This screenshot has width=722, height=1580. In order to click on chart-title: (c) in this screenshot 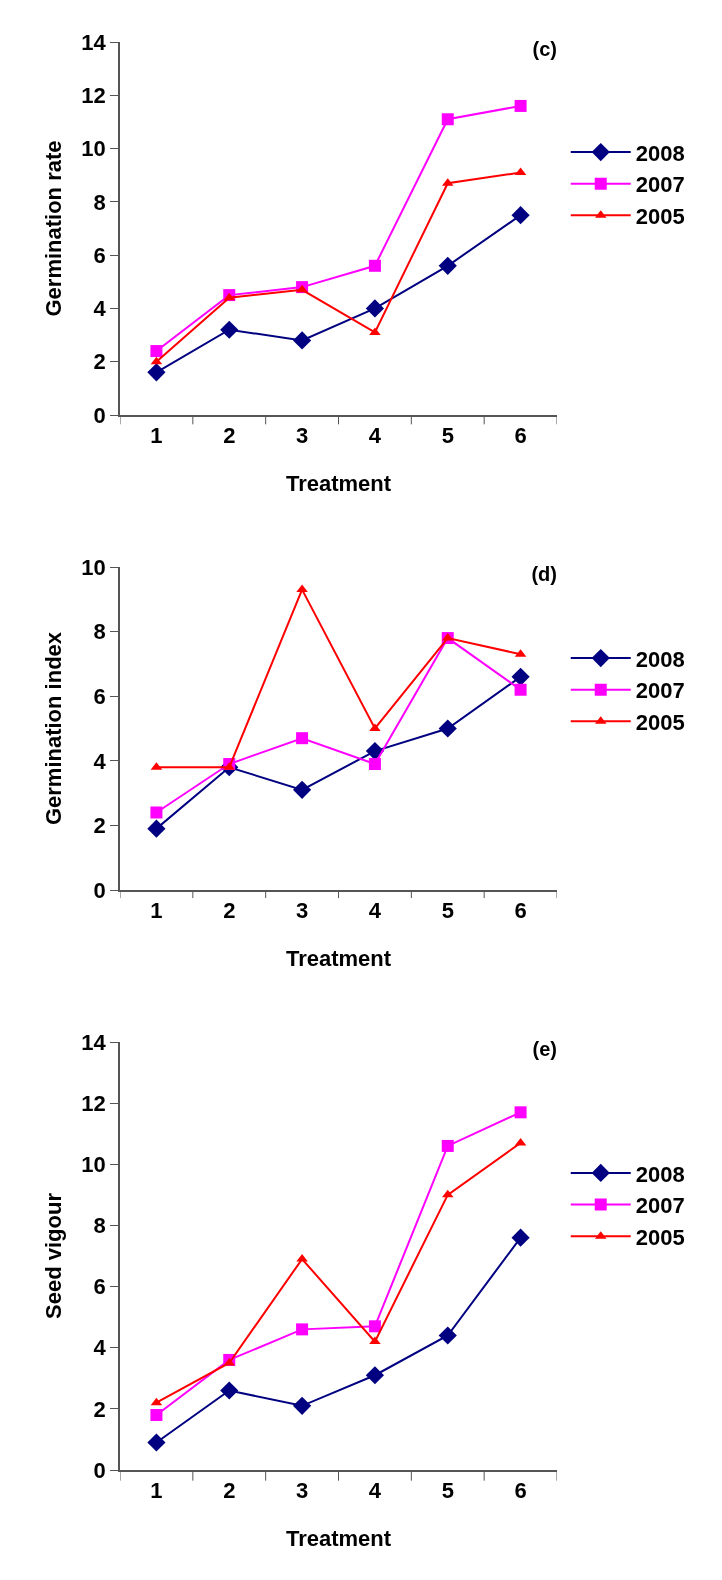, I will do `click(544, 49)`.